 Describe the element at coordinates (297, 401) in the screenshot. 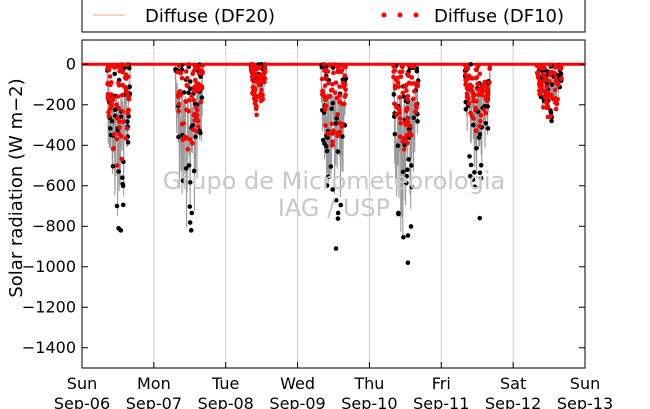

I see `x-tick-label-date: Sep-09` at that location.